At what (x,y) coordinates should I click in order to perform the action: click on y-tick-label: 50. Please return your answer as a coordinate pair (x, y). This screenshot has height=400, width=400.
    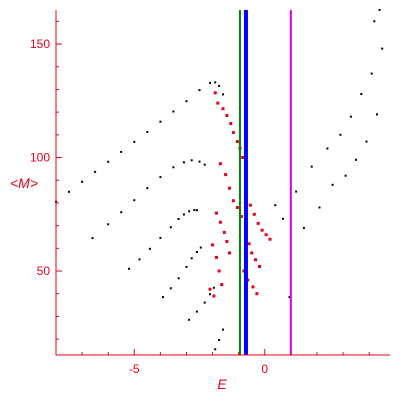
    Looking at the image, I should click on (44, 271).